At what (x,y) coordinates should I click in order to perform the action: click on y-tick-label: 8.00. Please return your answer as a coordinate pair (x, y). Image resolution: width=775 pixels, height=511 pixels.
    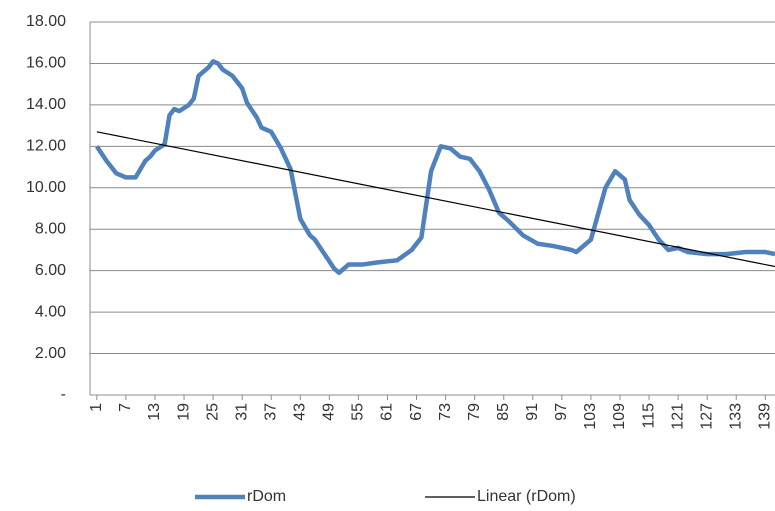
    Looking at the image, I should click on (50, 228).